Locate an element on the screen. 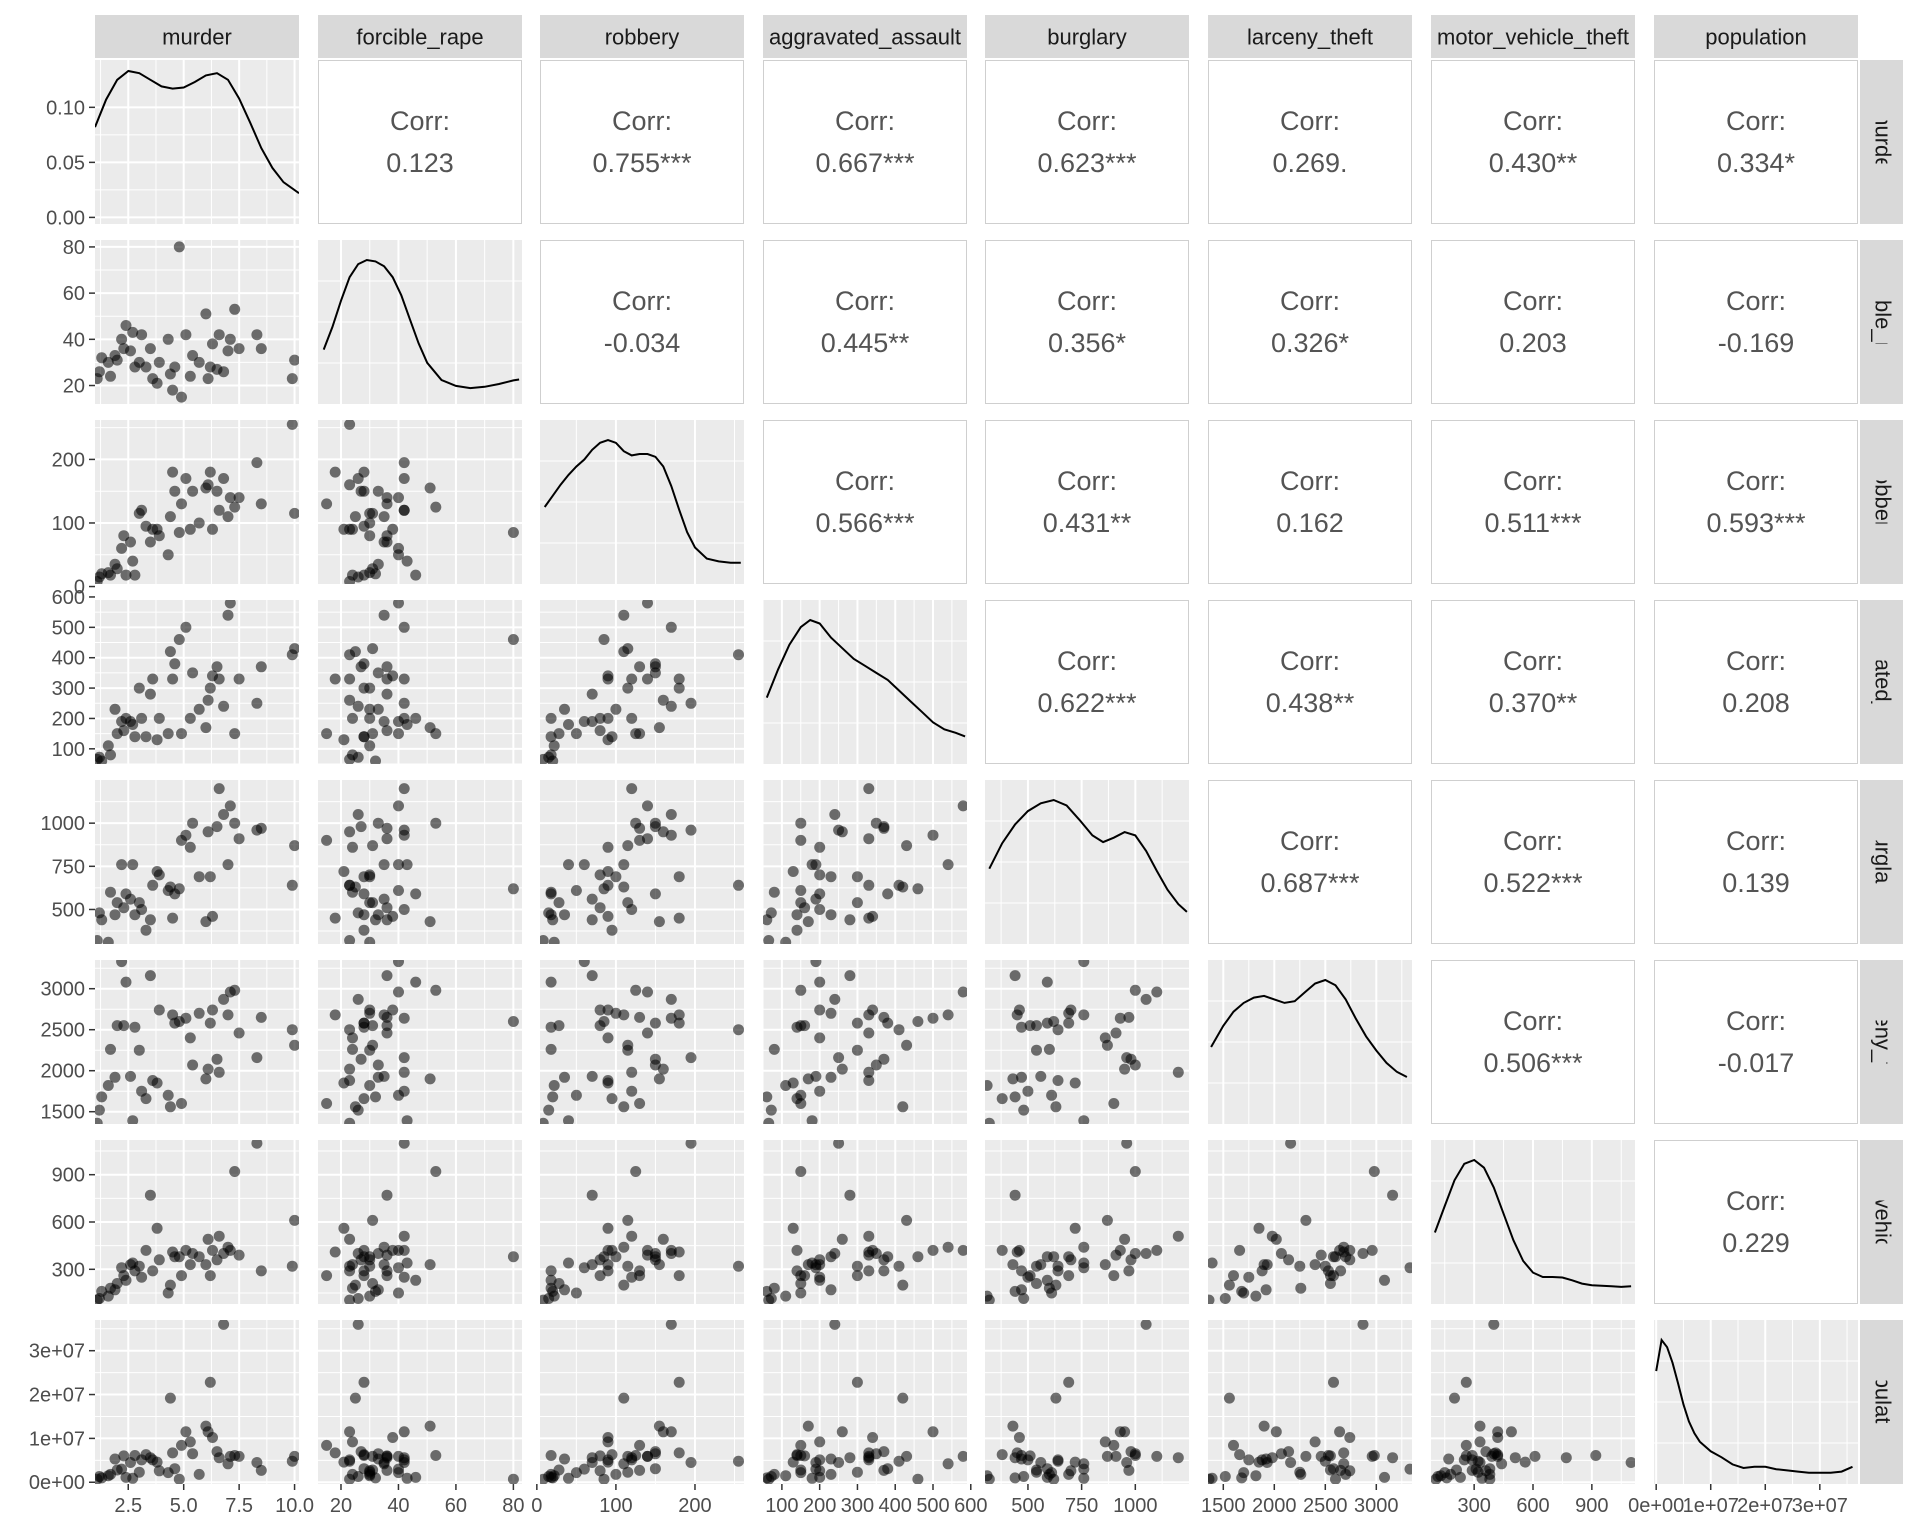  x-tick-label: 100 is located at coordinates (615, 1506).